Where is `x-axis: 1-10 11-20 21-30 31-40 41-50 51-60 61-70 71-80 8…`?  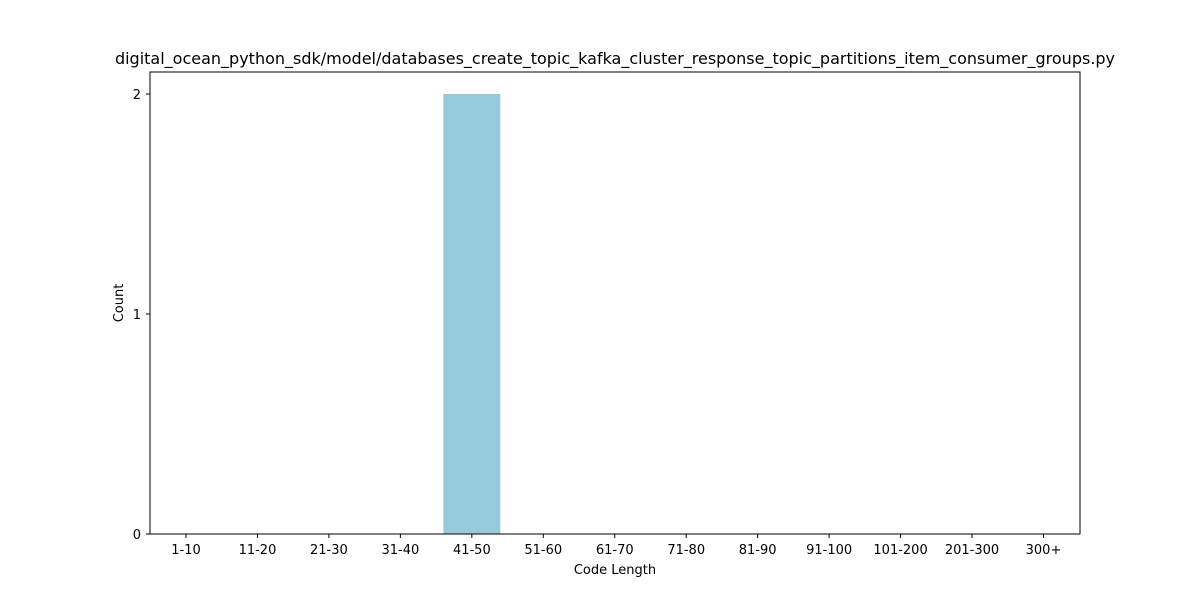 x-axis: 1-10 11-20 21-30 31-40 41-50 51-60 61-70 71-80 8… is located at coordinates (616, 546).